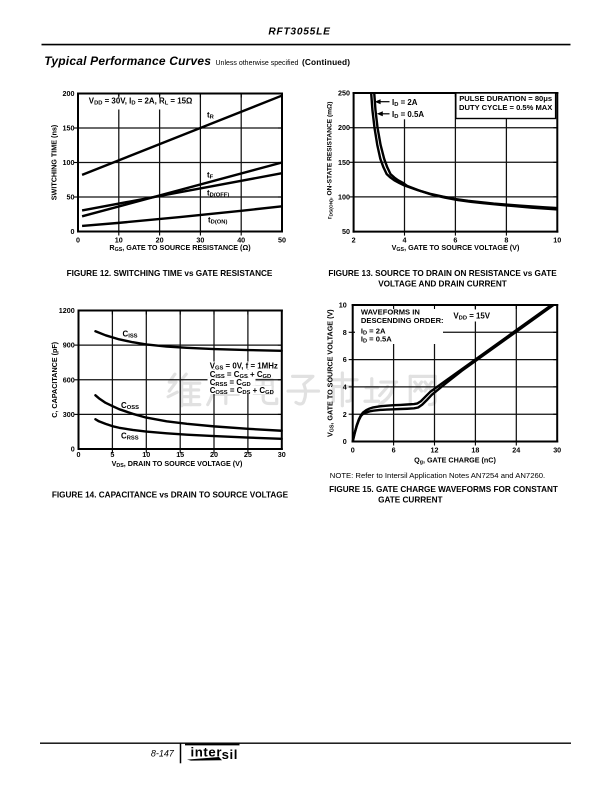  I want to click on svg-text: 15, so click(180, 454).